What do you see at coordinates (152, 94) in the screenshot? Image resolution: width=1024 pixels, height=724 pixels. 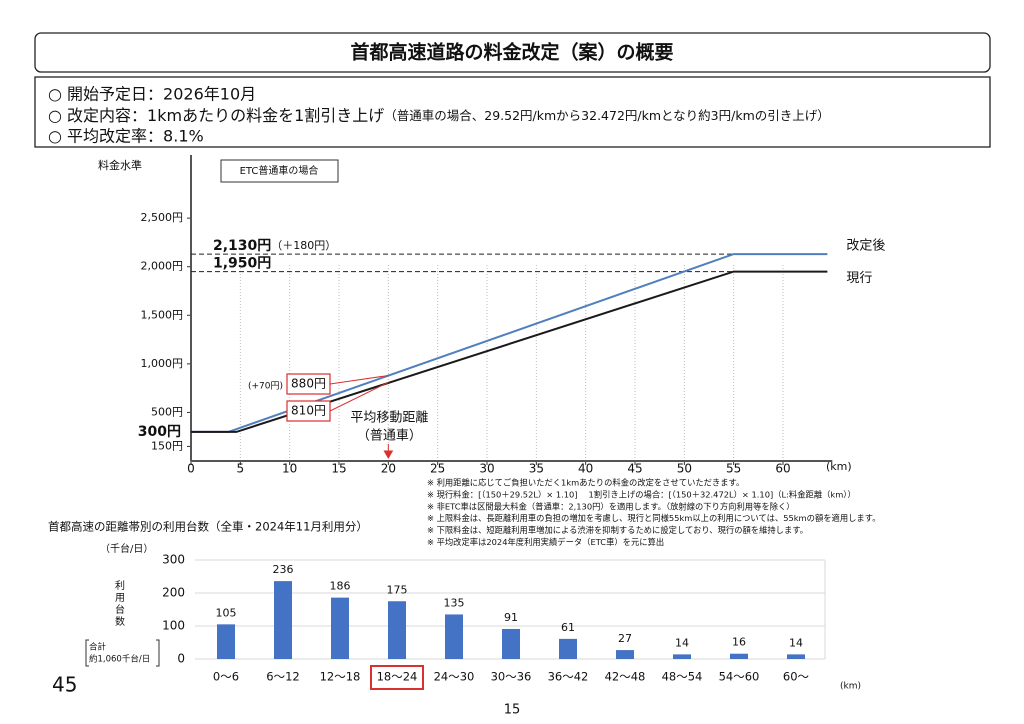 I see `bullet: ○ 開始予定日：2026年10月` at bounding box center [152, 94].